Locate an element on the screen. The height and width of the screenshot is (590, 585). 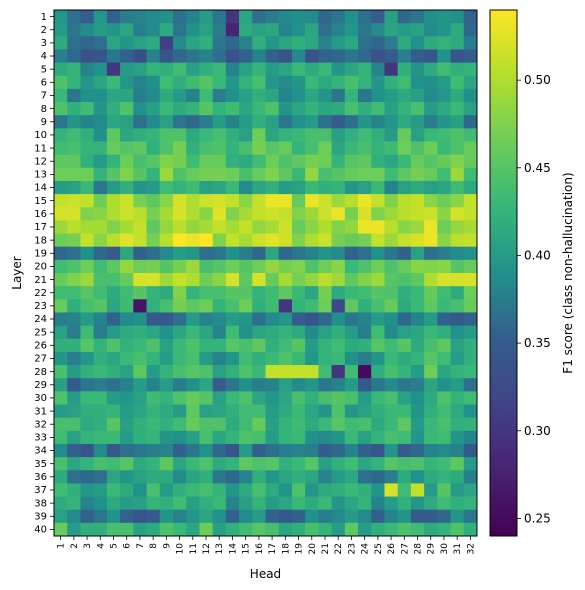
y-tick-label: 26 is located at coordinates (40, 346).